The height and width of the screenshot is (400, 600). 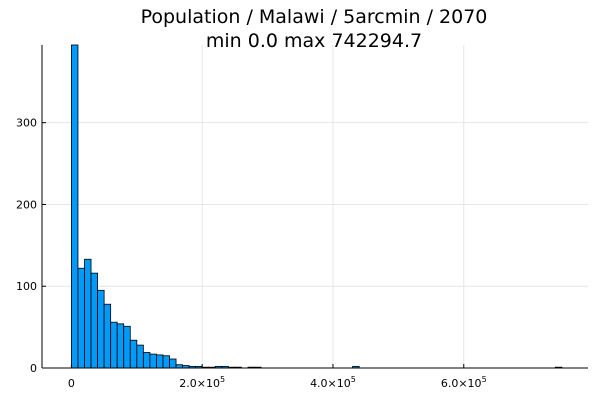 What do you see at coordinates (333, 382) in the screenshot?
I see `x-tick-label-2: 4.0×10⁵` at bounding box center [333, 382].